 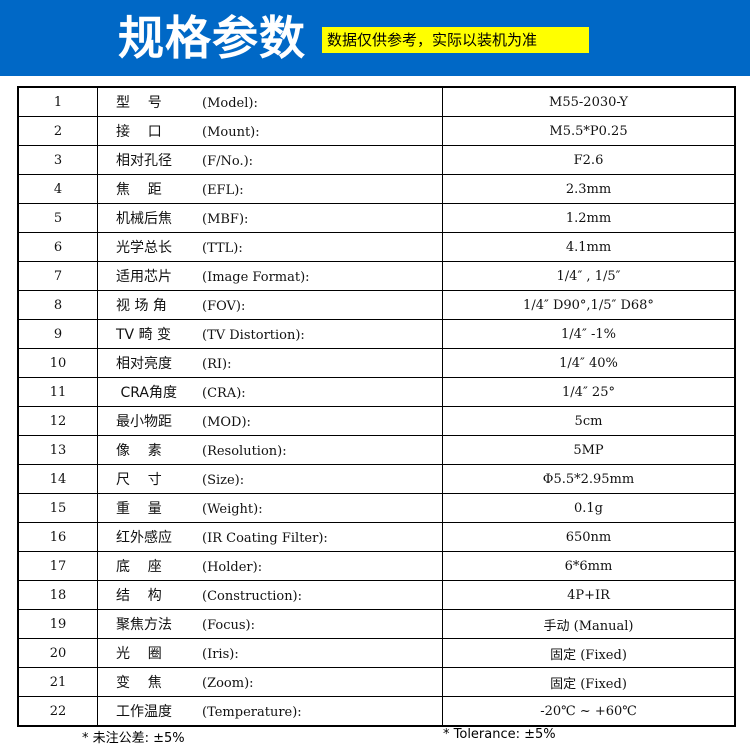 What do you see at coordinates (223, 480) in the screenshot?
I see `param-name-en: (Size):` at bounding box center [223, 480].